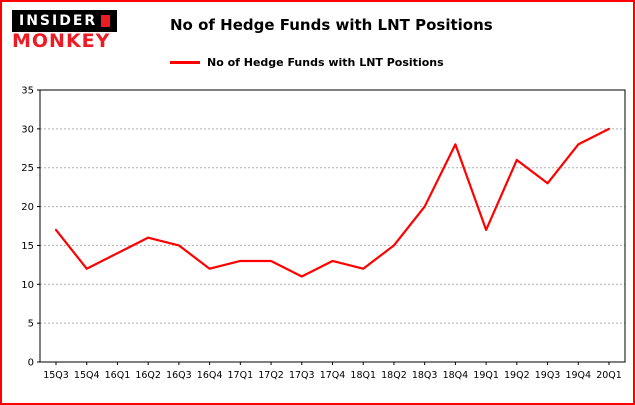  Describe the element at coordinates (27, 129) in the screenshot. I see `y-tick-label: 30` at that location.